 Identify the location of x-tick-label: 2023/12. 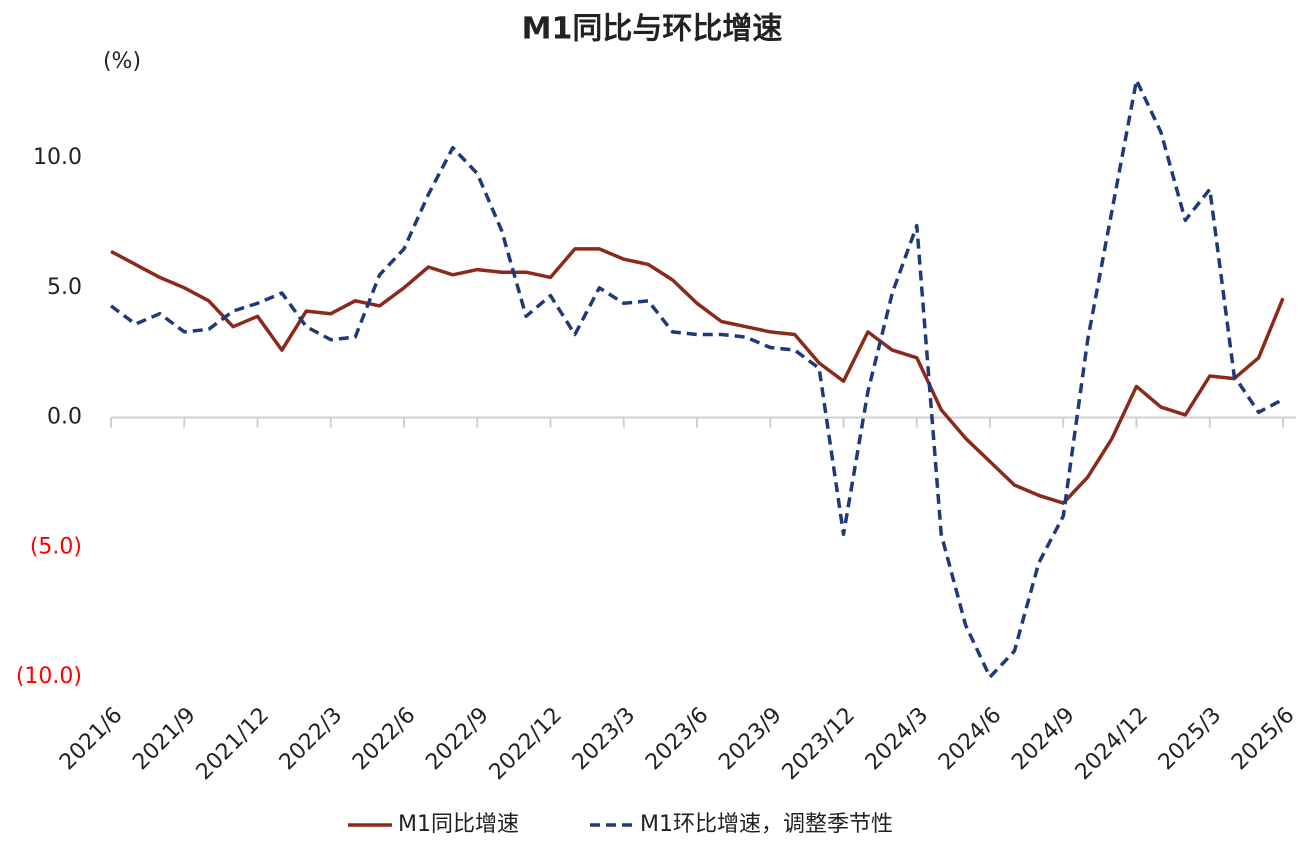
(819, 744).